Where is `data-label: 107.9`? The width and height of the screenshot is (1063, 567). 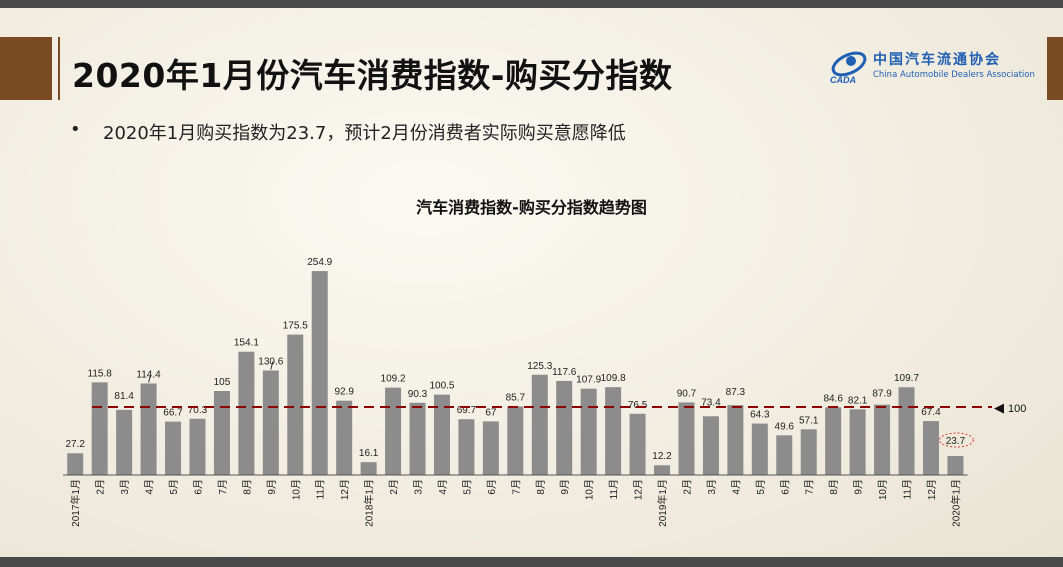
data-label: 107.9 is located at coordinates (588, 380).